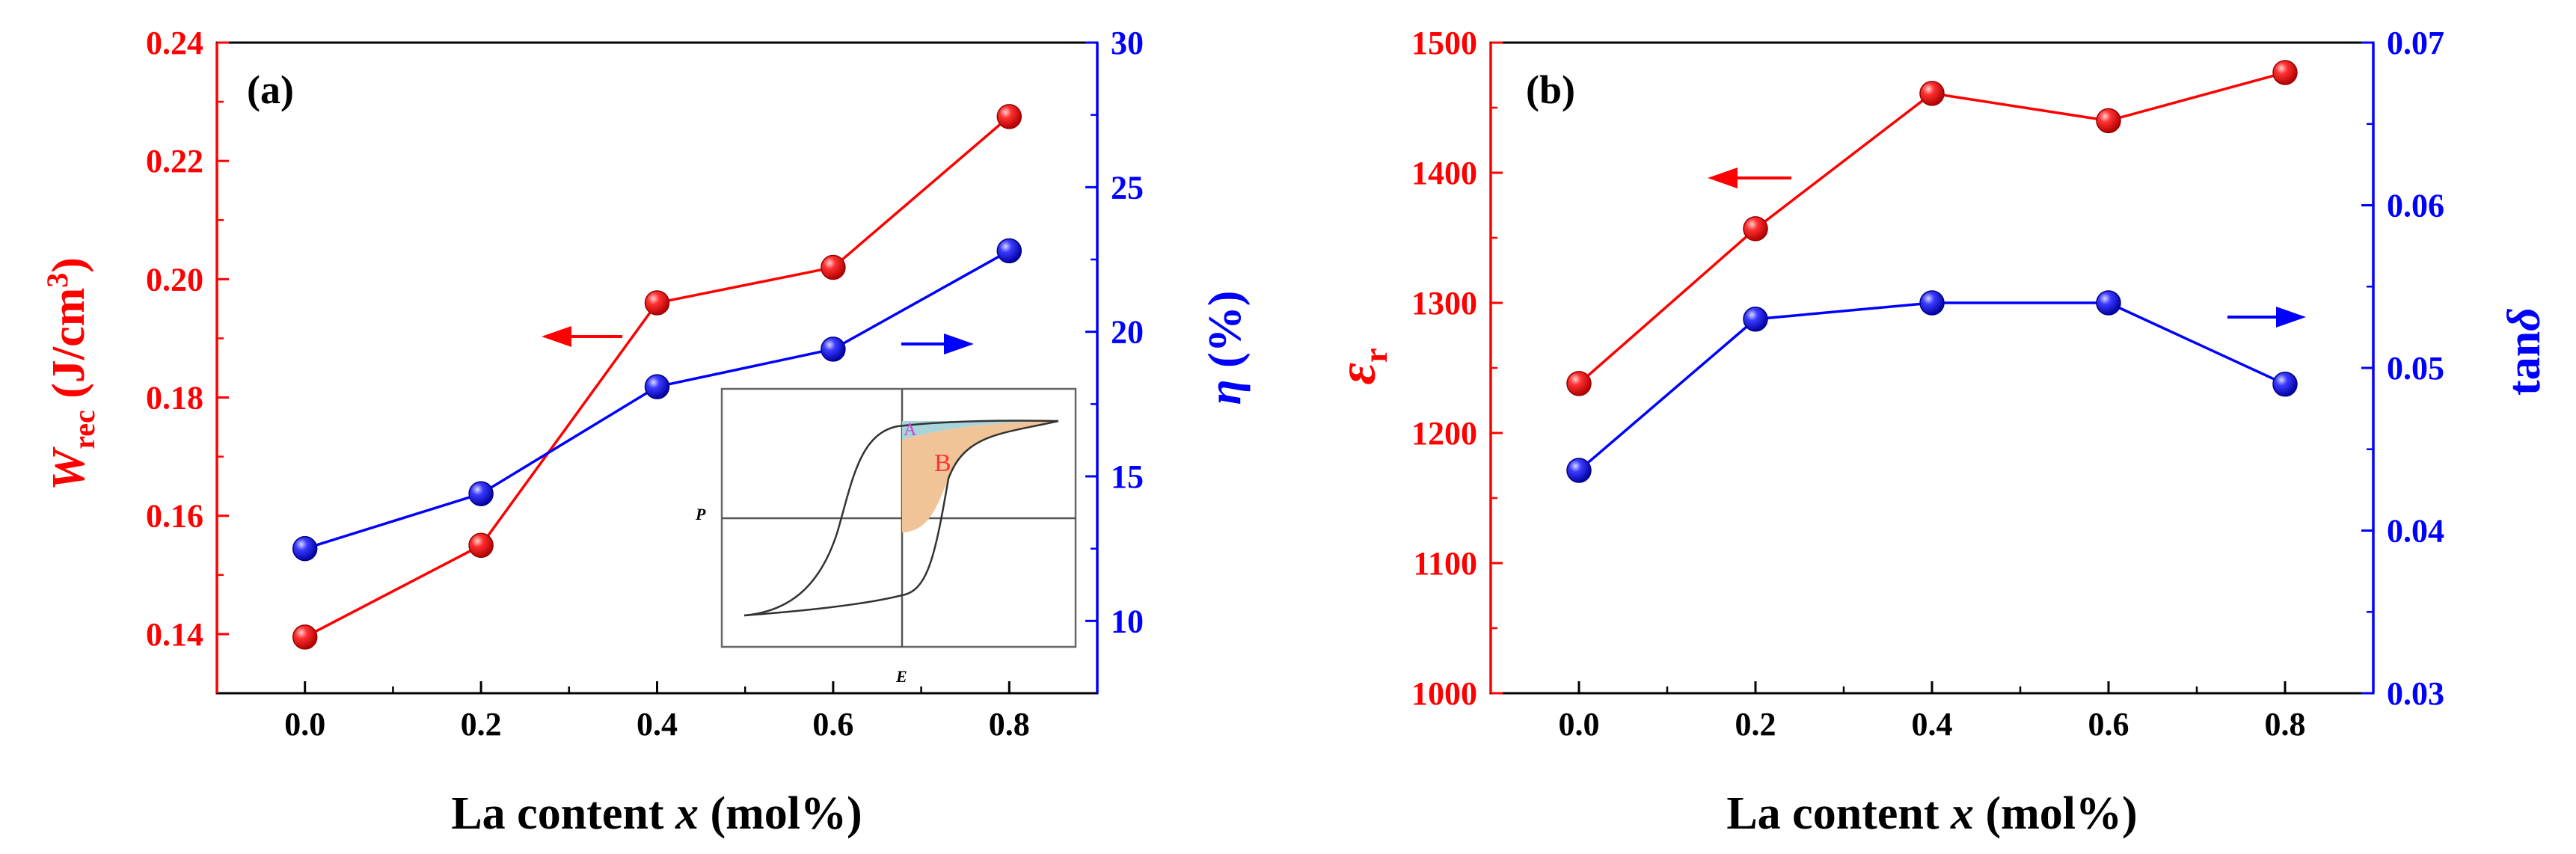  I want to click on inset-loop-curve-upper, so click(901, 518).